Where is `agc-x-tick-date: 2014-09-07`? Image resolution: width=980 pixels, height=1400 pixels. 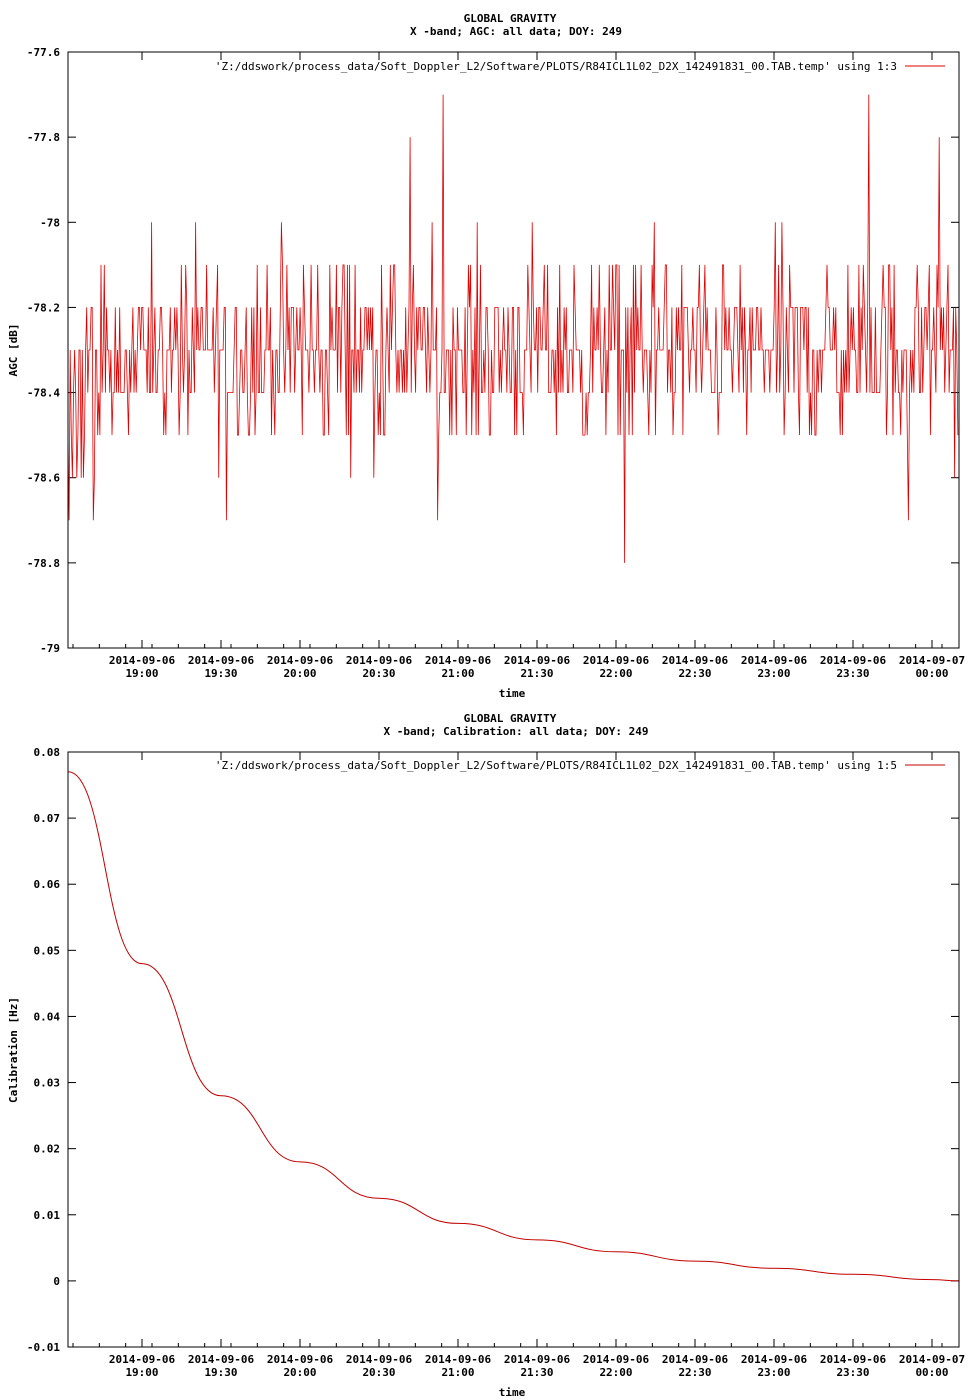 agc-x-tick-date: 2014-09-07 is located at coordinates (932, 660).